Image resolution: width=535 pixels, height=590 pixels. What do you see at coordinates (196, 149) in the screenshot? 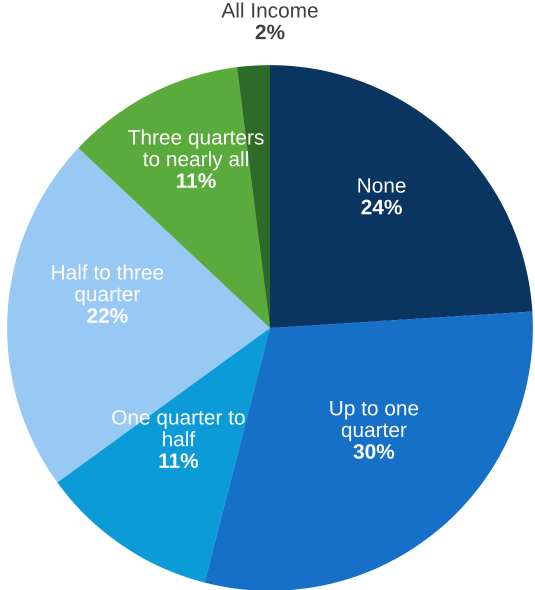
I see `slice-label: Three quarters to nearly all` at bounding box center [196, 149].